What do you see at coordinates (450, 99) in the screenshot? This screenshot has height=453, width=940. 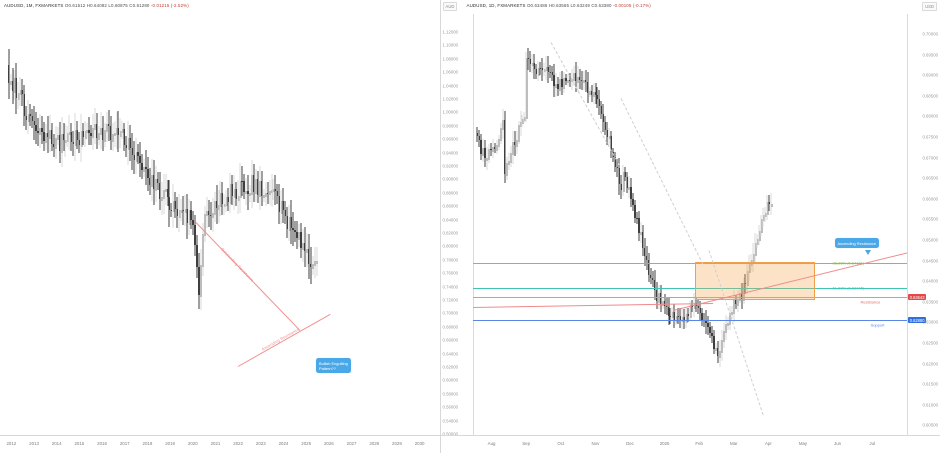 I see `y-tick-label-left: 1.02000` at bounding box center [450, 99].